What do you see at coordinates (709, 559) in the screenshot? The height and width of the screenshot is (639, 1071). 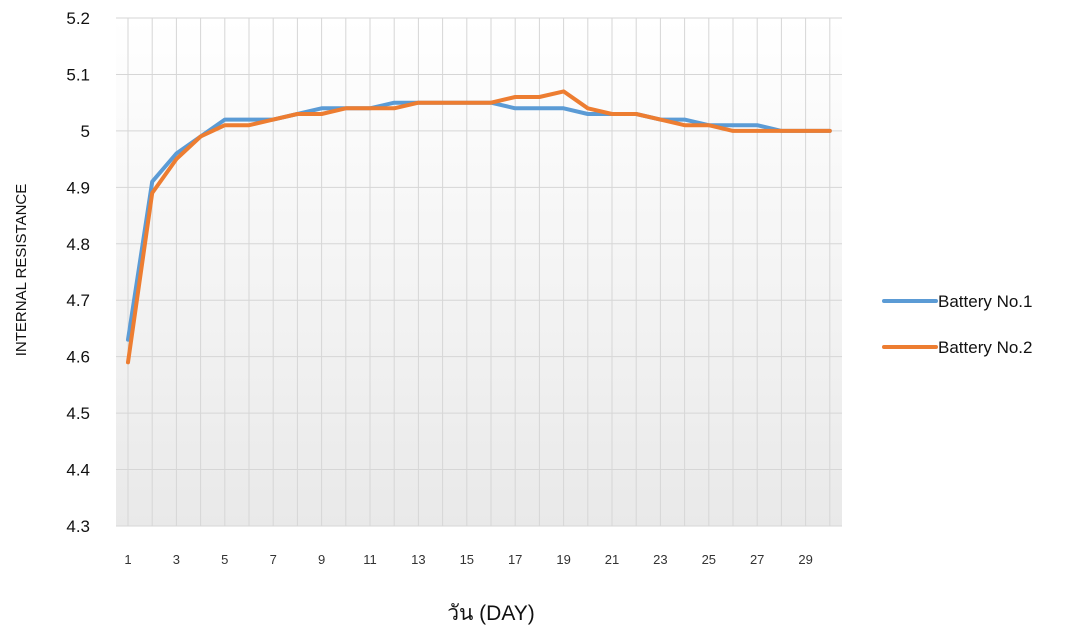 I see `x-tick-label: 25` at bounding box center [709, 559].